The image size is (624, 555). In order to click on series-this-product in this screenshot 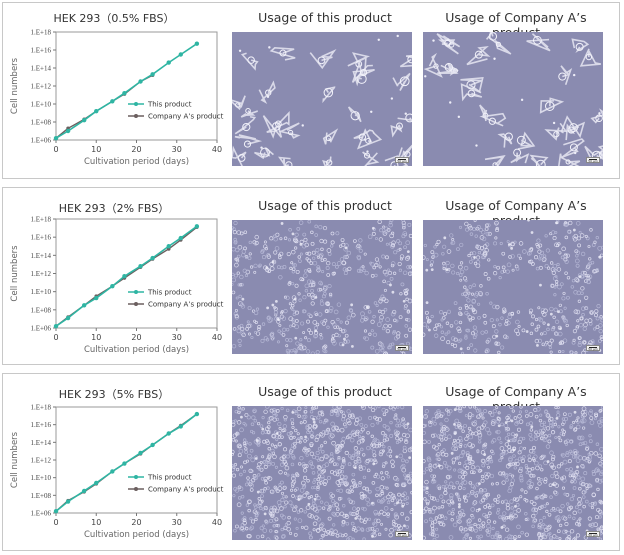, I will do `click(126, 91)`.